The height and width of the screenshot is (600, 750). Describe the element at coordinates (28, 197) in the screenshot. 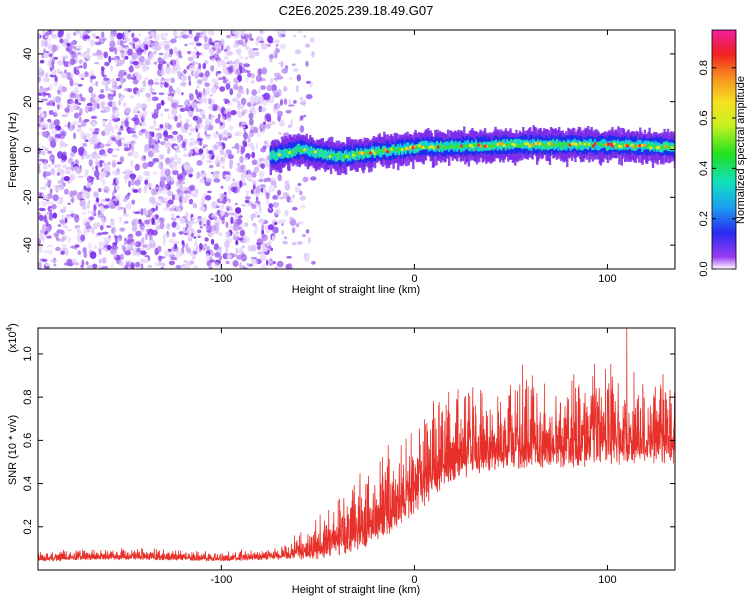

I see `y-tick-label: -20` at that location.